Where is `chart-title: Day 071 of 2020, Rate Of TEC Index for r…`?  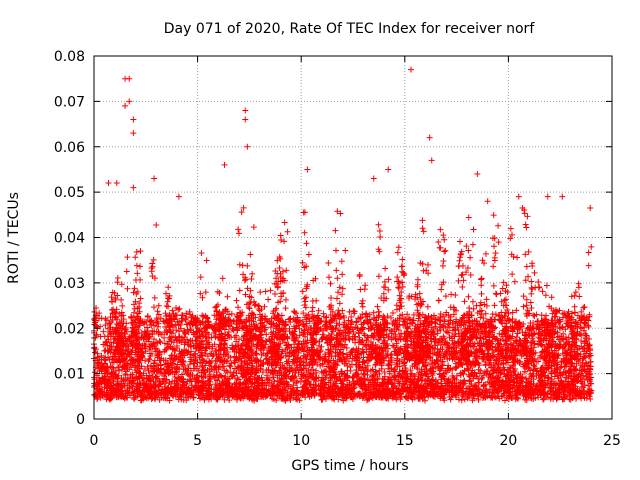 chart-title: Day 071 of 2020, Rate Of TEC Index for r… is located at coordinates (350, 29).